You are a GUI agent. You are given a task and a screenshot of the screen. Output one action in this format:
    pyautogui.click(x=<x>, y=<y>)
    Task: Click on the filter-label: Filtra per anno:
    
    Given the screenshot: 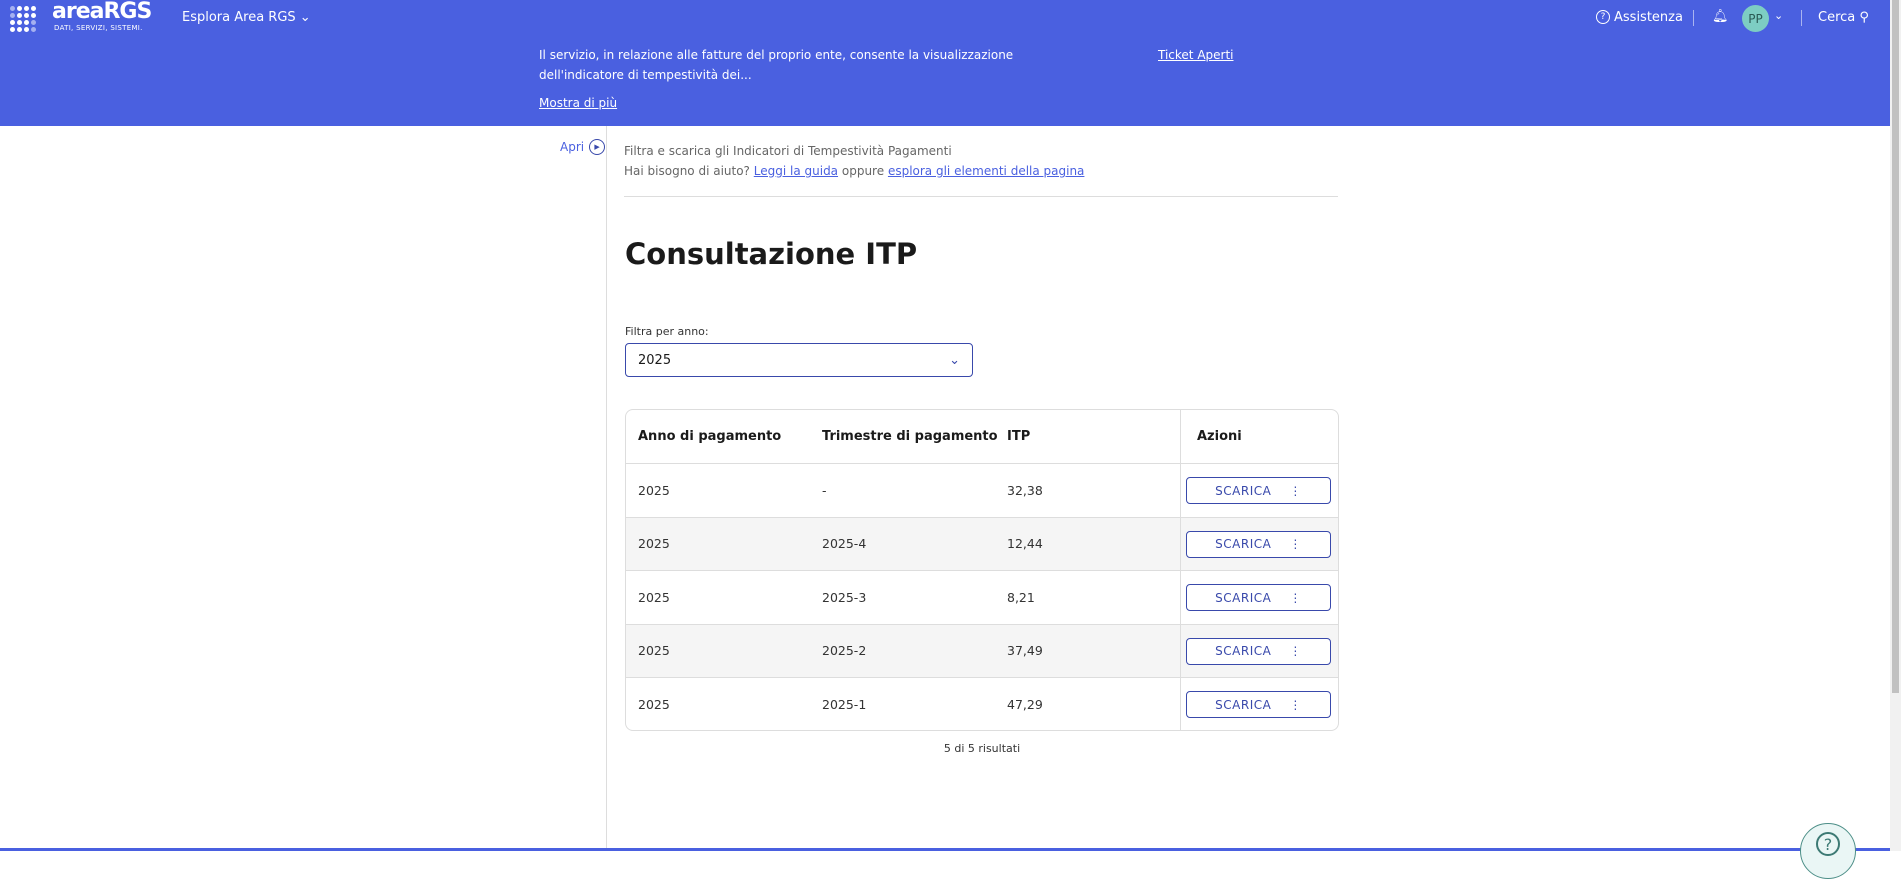 What is the action you would take?
    pyautogui.click(x=667, y=331)
    